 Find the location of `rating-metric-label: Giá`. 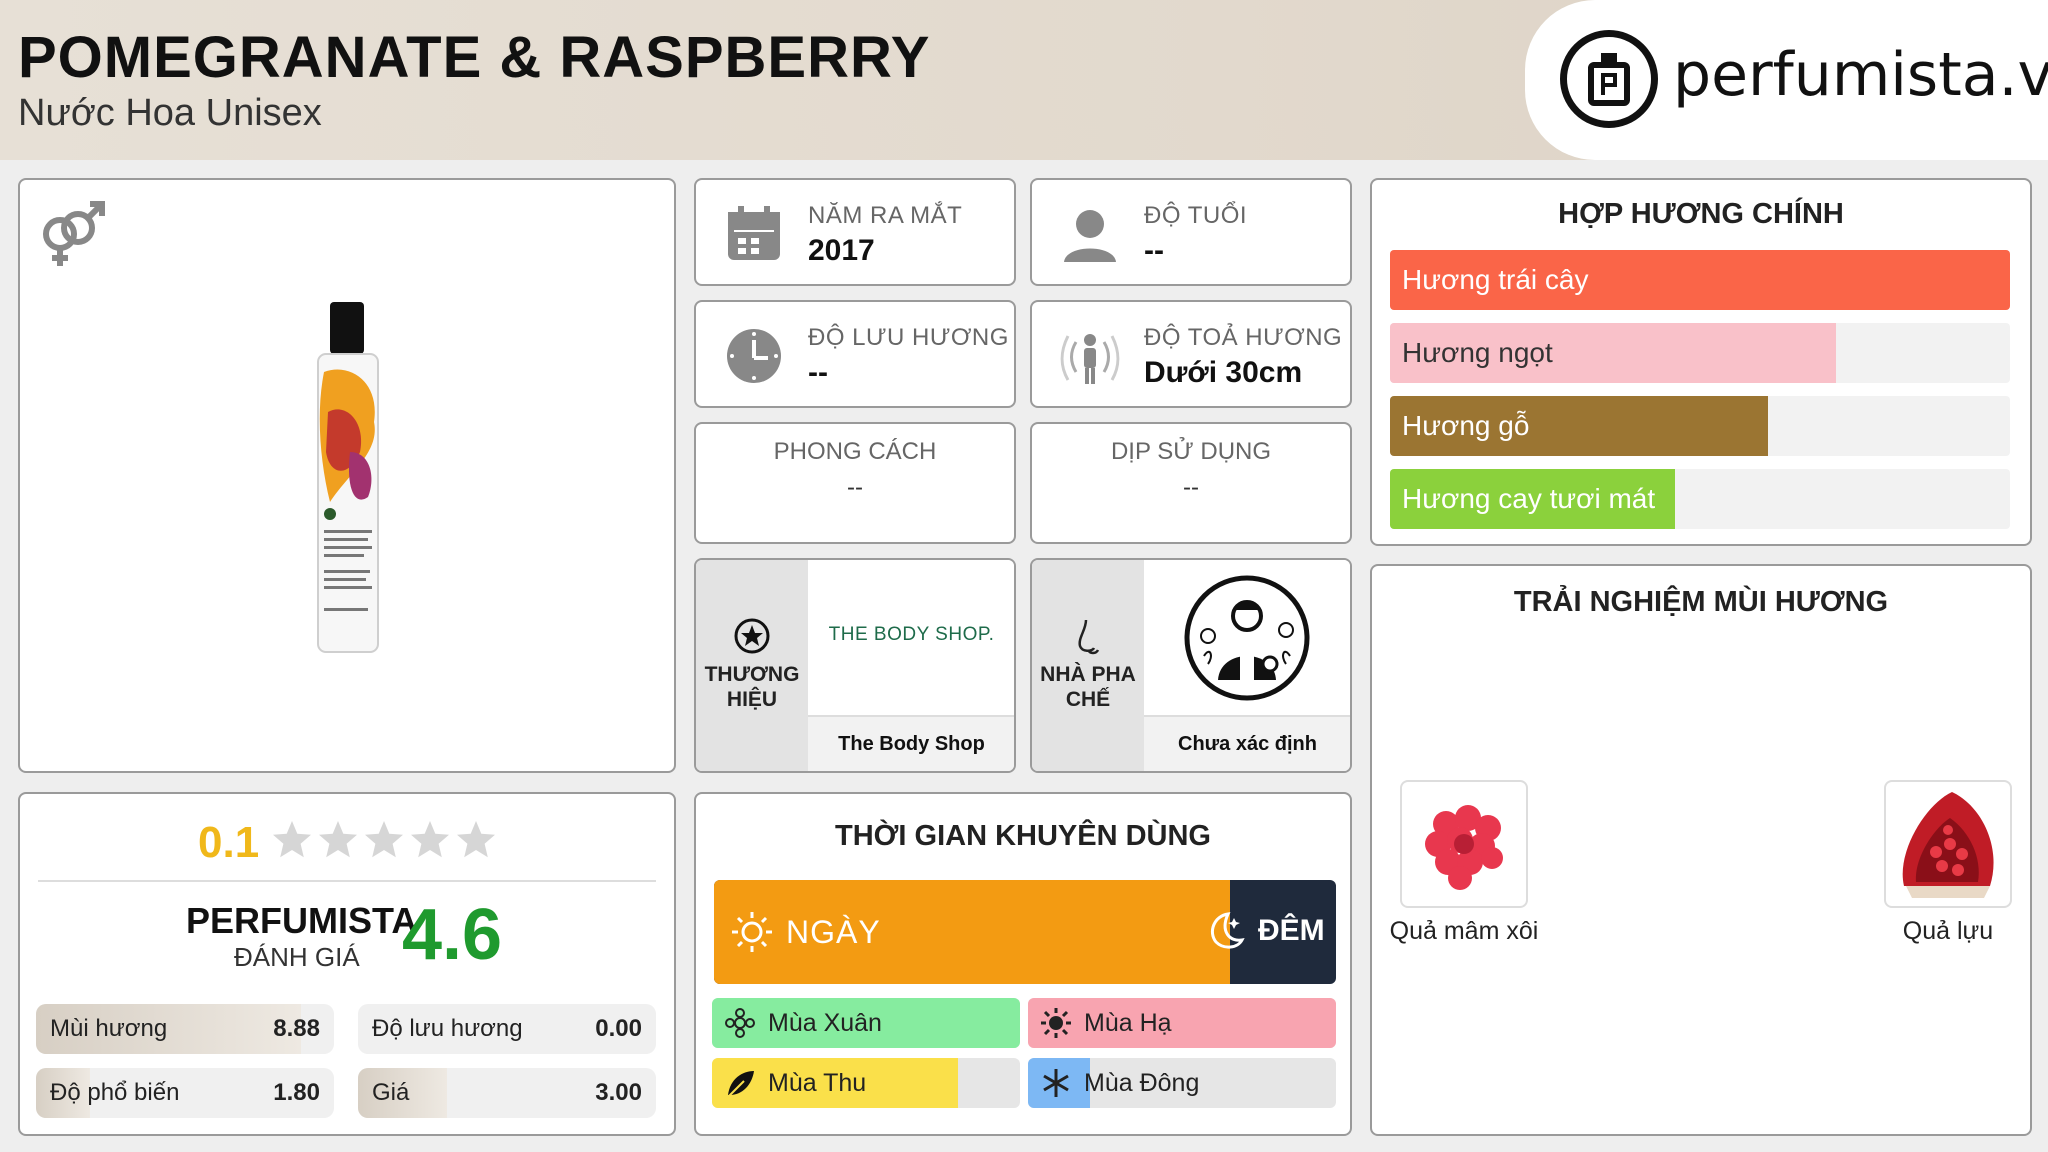

rating-metric-label: Giá is located at coordinates (391, 1092).